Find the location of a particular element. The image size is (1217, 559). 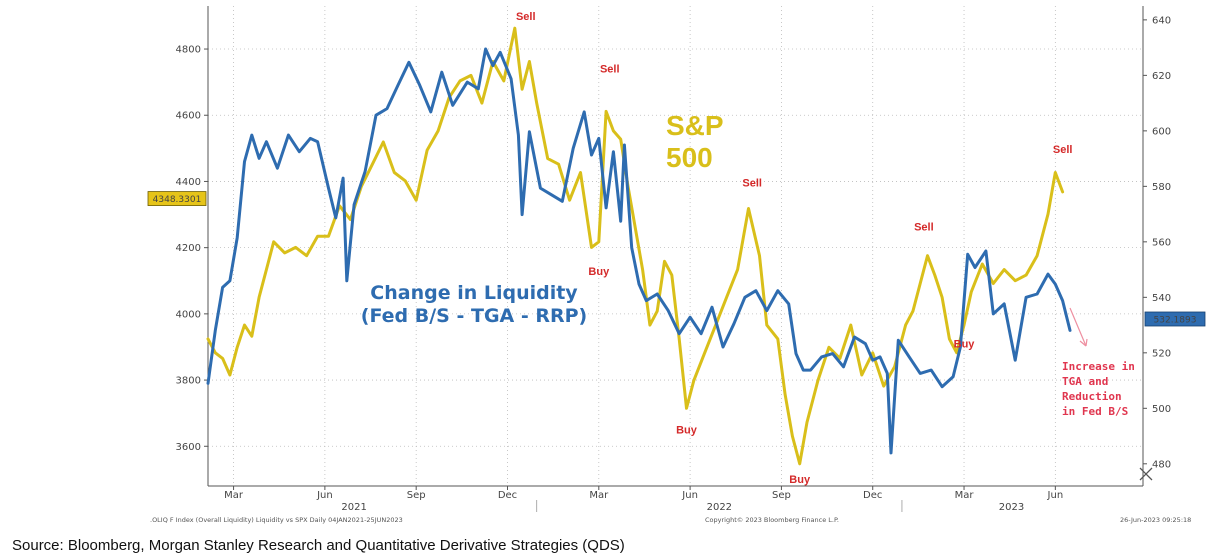

right-tick-label: 600 is located at coordinates (1161, 131).